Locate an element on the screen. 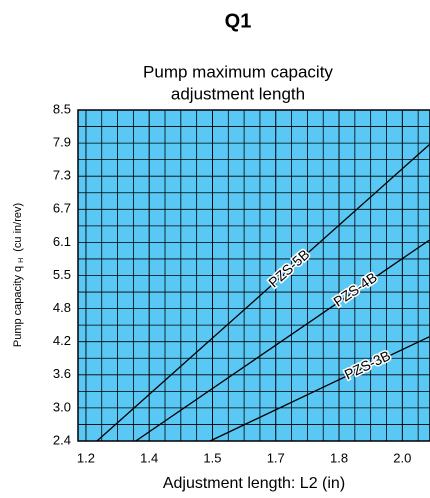 This screenshot has height=498, width=430. x-tick-label: 1.2 is located at coordinates (86, 457).